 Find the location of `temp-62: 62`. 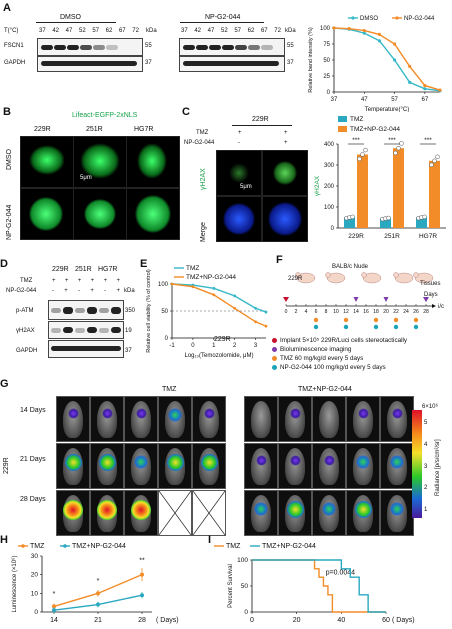

temp-62: 62 is located at coordinates (109, 31).